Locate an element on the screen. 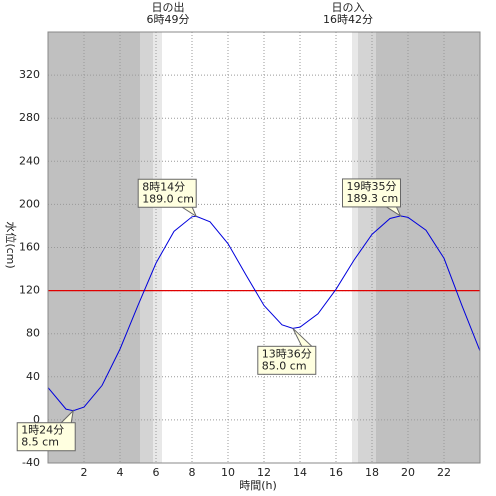  x-tick-label: 2 is located at coordinates (84, 472).